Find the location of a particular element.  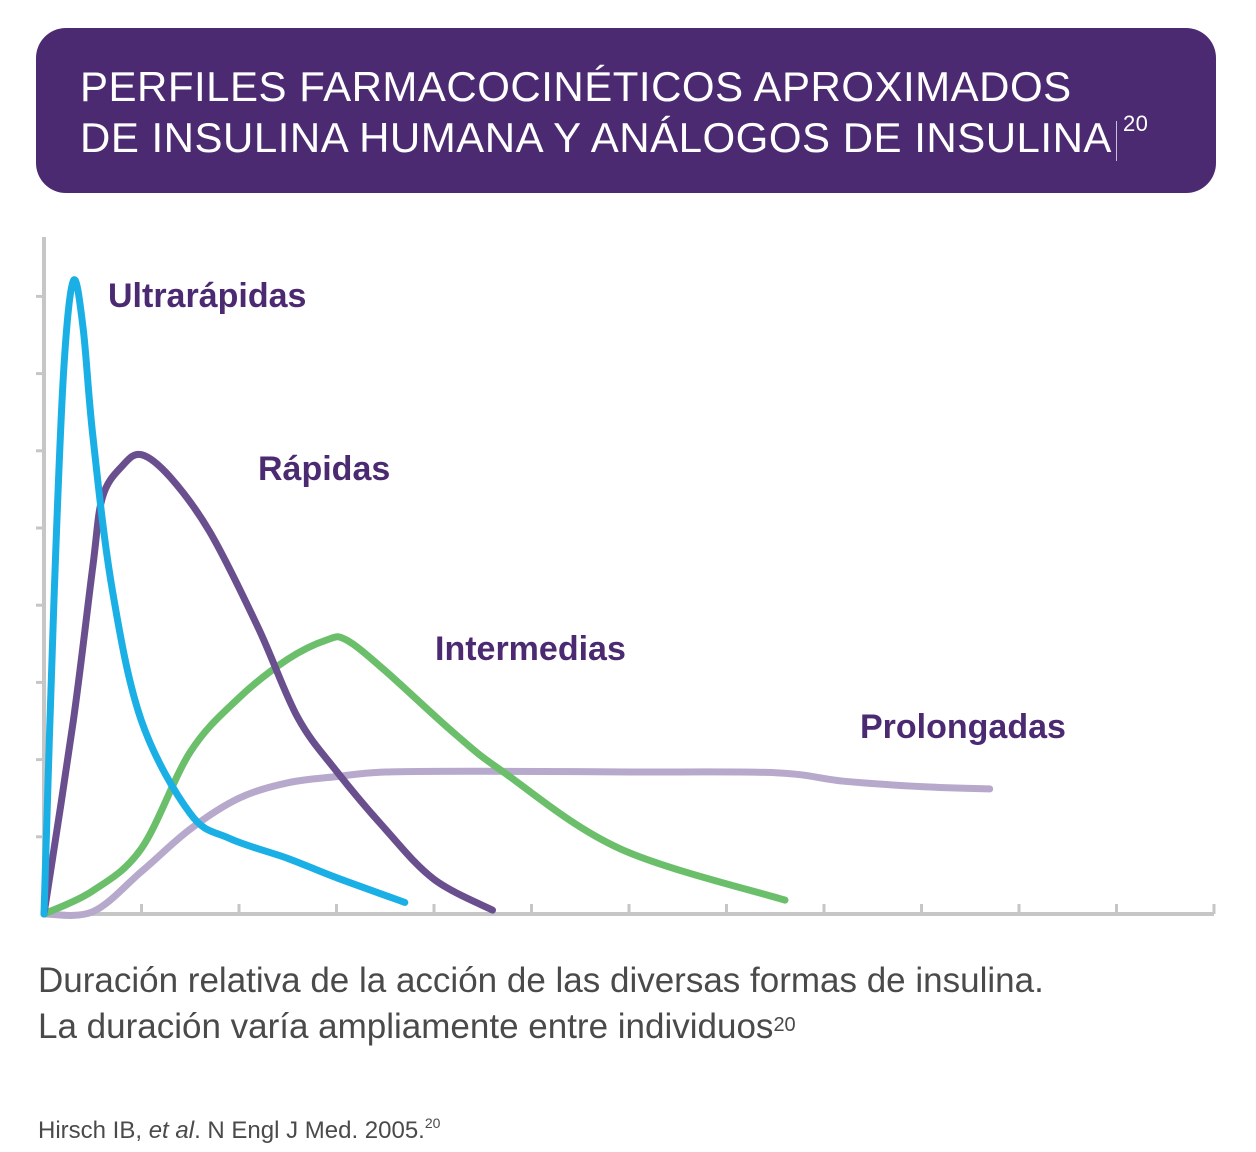

reference-citation: Hirsch IB, et al. N Engl J Med. 2005.20 is located at coordinates (239, 1130).